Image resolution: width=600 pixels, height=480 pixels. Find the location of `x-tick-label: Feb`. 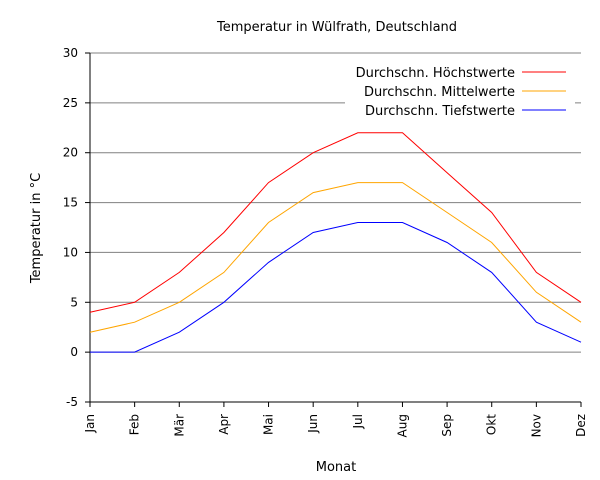

x-tick-label: Feb is located at coordinates (135, 424).